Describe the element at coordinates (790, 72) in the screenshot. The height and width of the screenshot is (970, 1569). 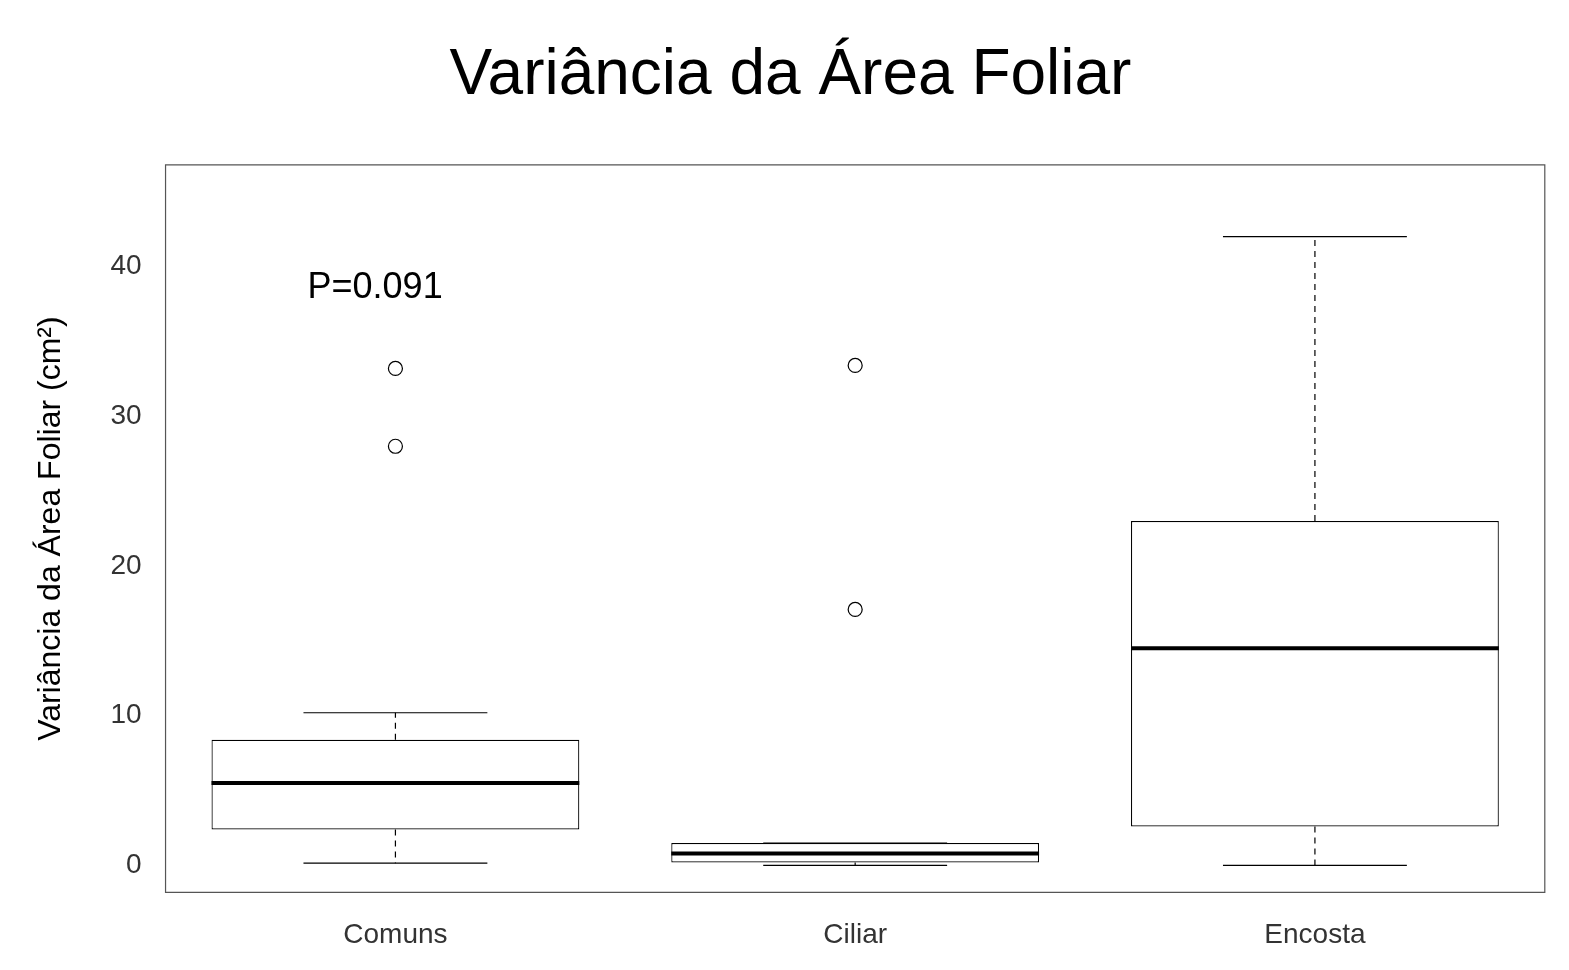
I see `chart-title: Variância da Área Foliar` at that location.